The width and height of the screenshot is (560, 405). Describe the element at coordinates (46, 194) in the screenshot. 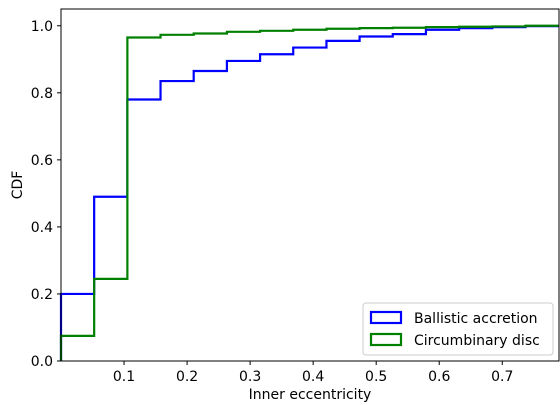

I see `y-axis: 0.0 0.2 0.4 0.6 0.8 1.0` at that location.